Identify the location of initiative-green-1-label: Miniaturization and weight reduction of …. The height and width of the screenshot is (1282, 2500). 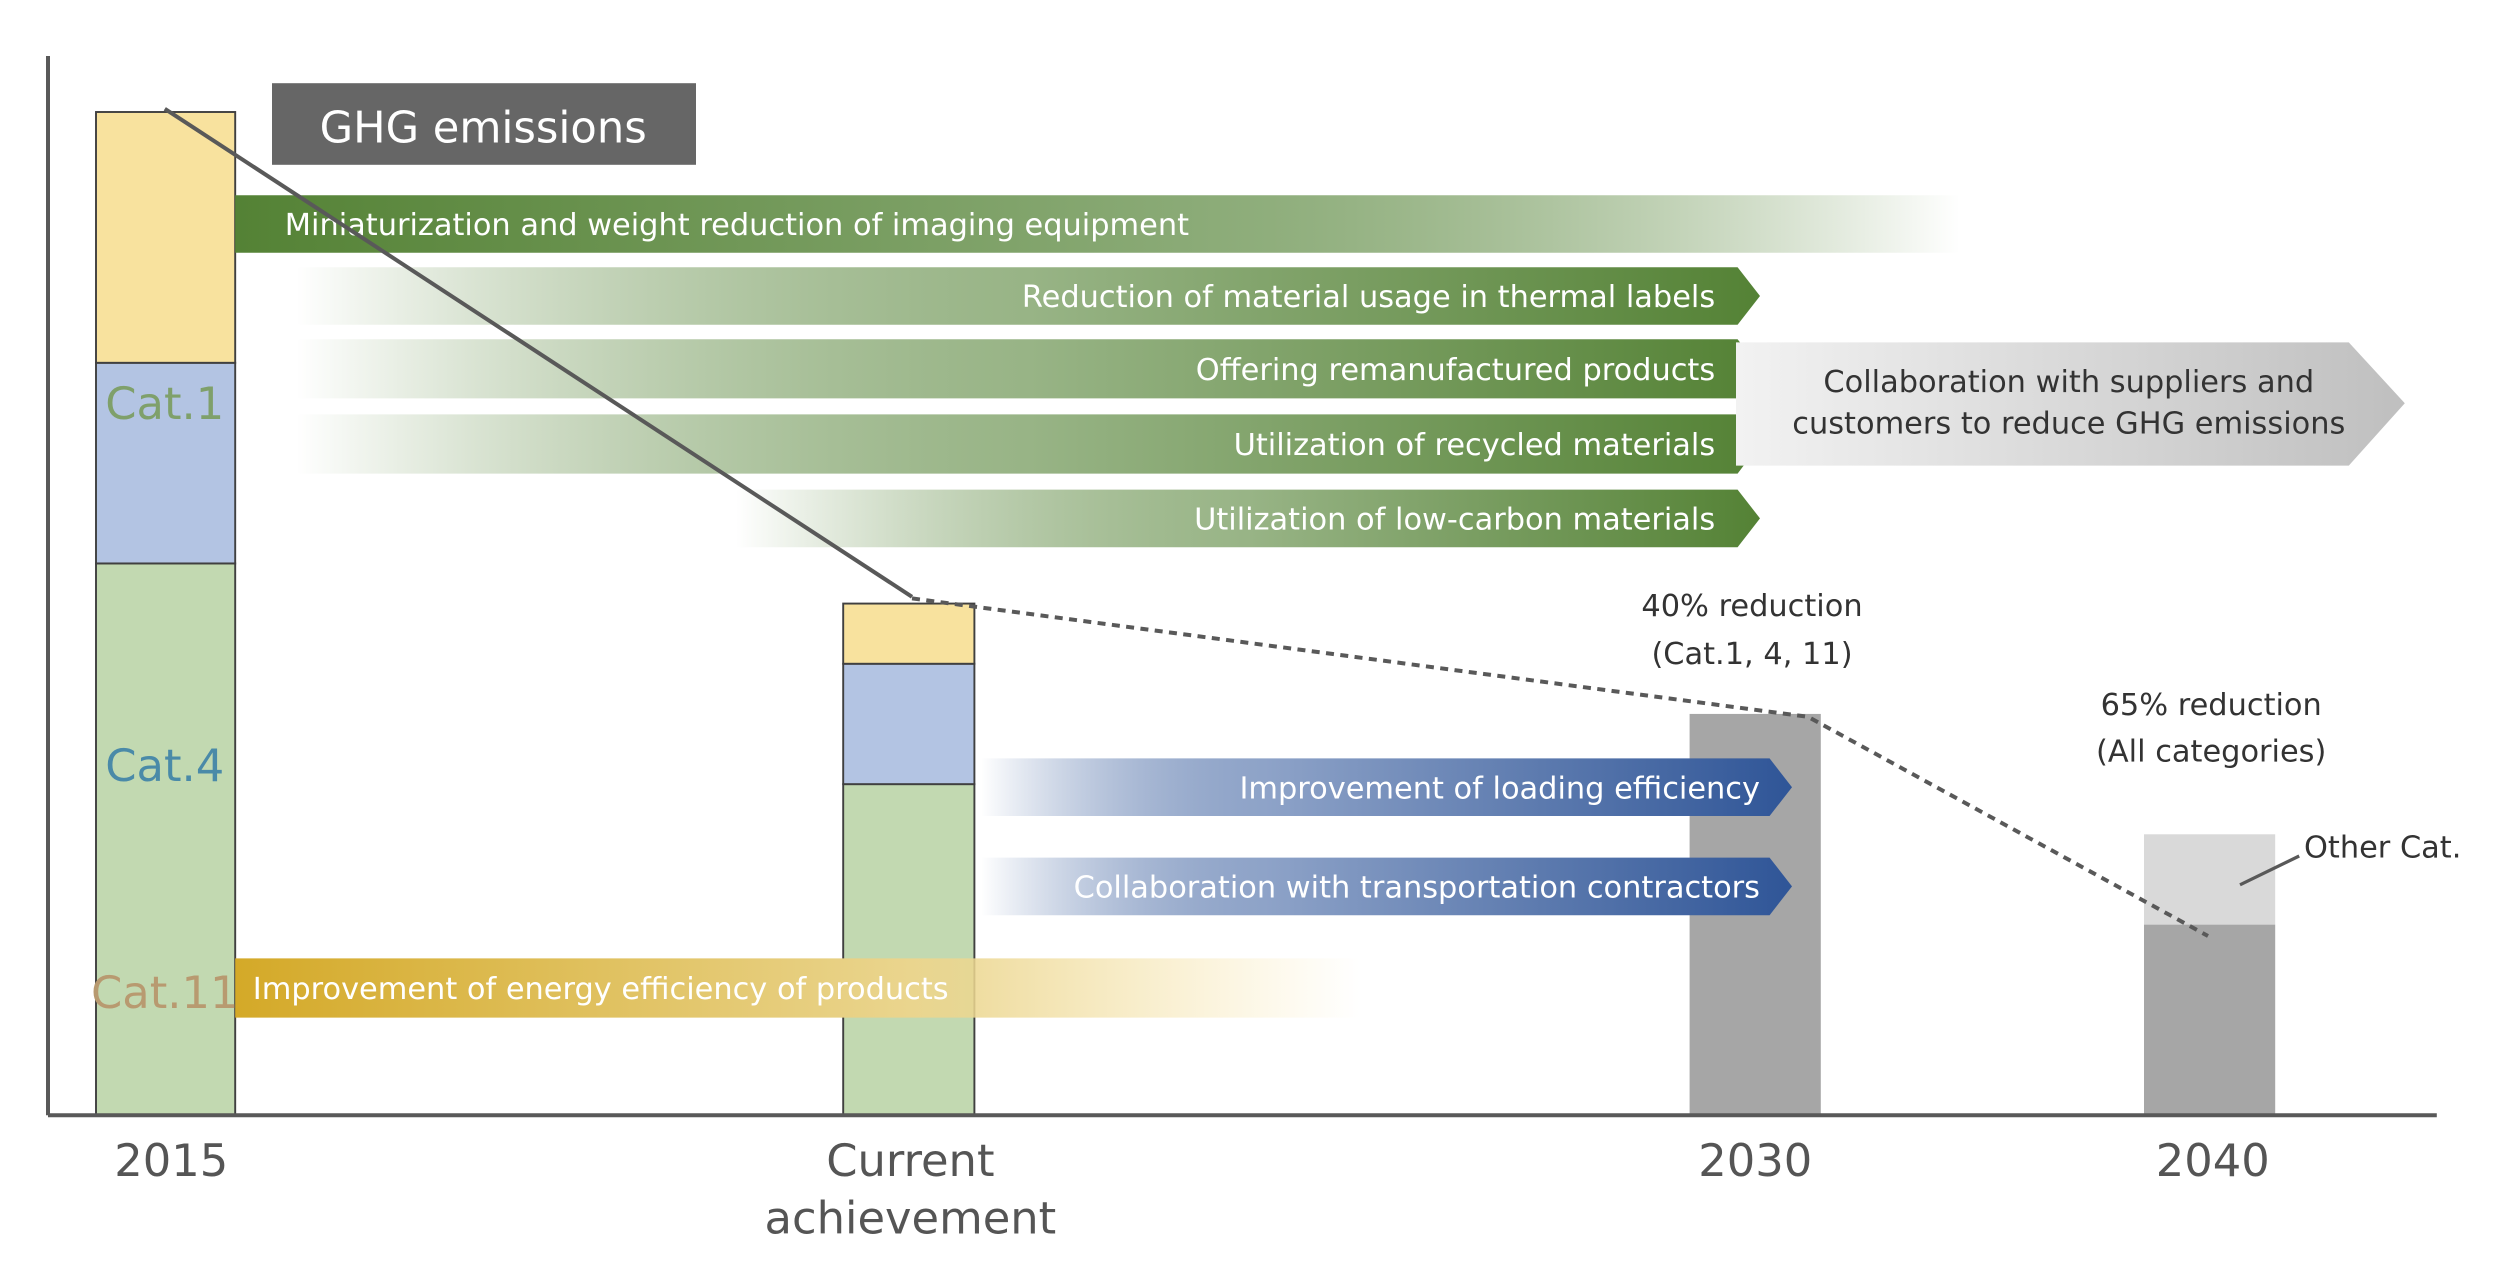
(737, 225).